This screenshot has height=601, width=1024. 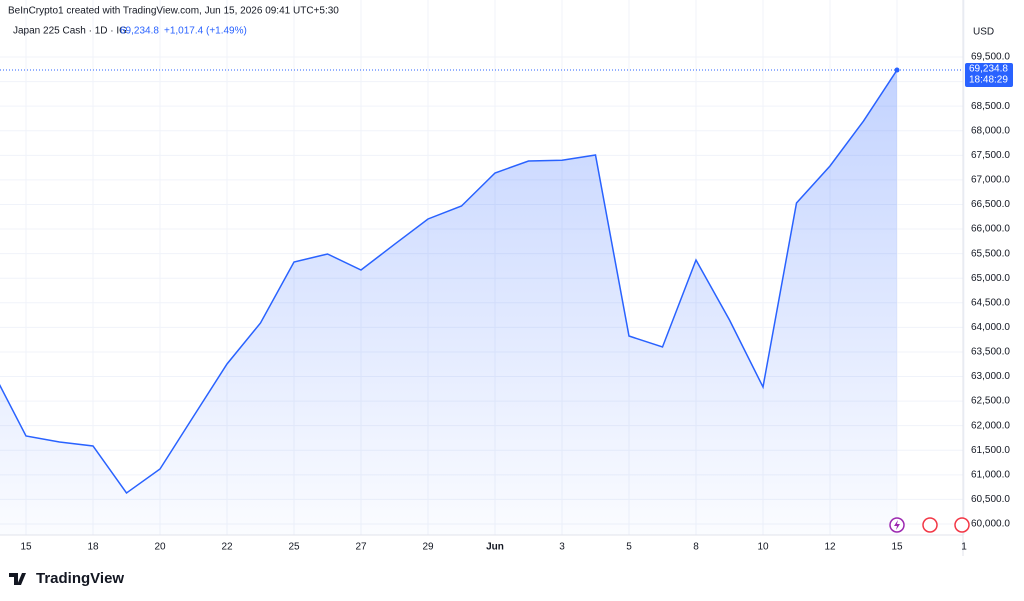 What do you see at coordinates (990, 450) in the screenshot?
I see `y-tick-label: 61,500.0` at bounding box center [990, 450].